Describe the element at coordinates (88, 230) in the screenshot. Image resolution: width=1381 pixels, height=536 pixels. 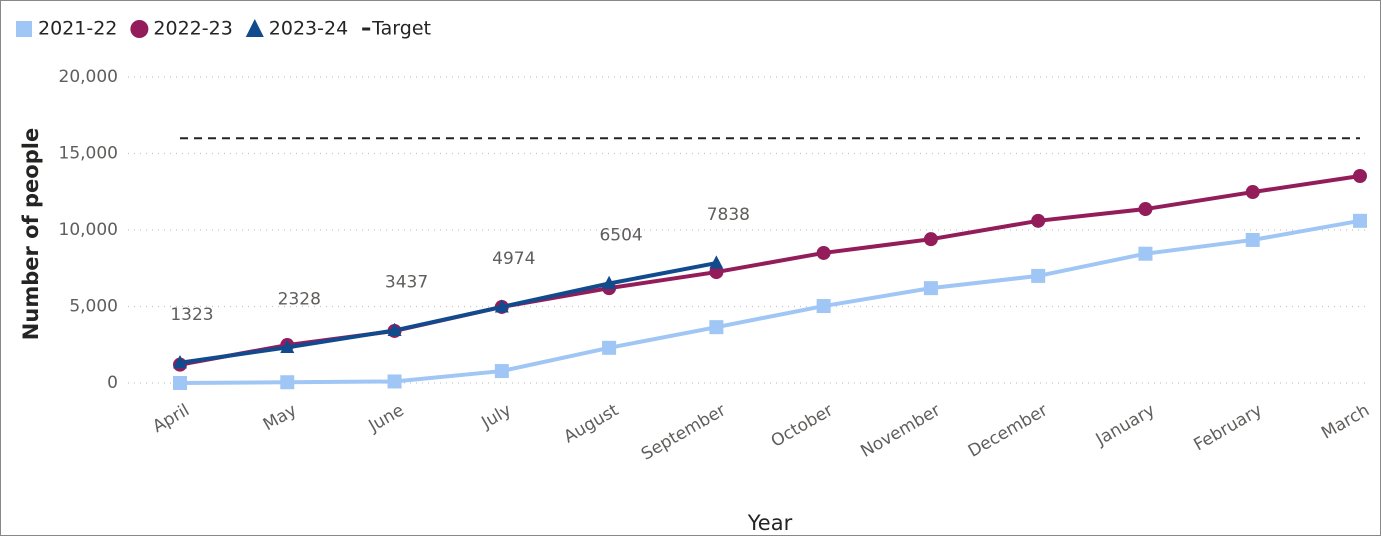
I see `y-tick-label: 10,000` at that location.